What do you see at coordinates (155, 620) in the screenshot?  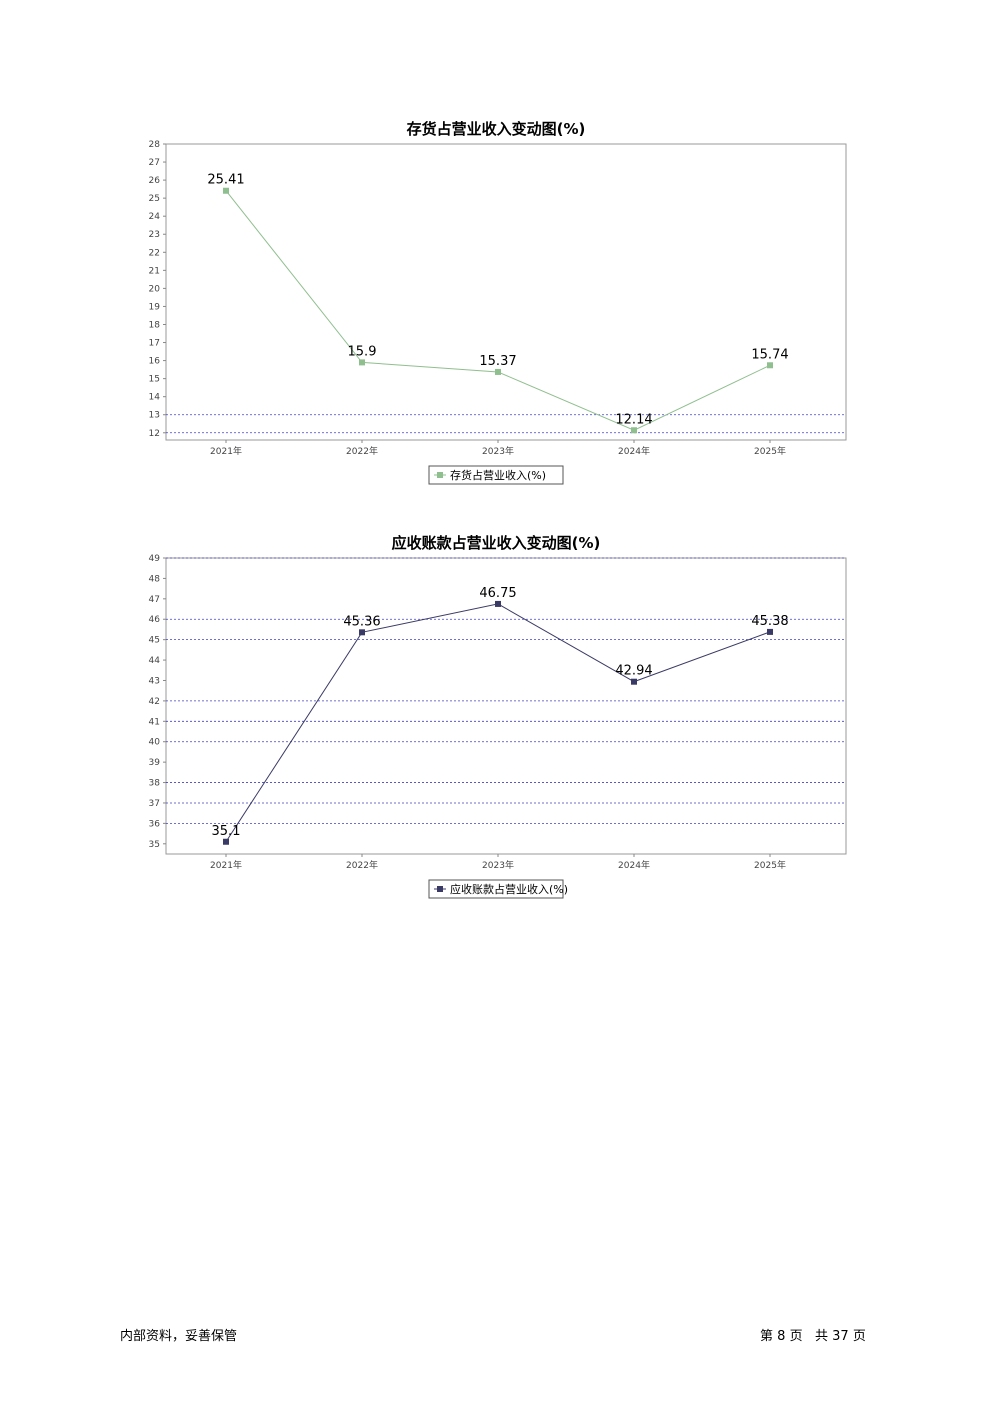 I see `y-tick-label: 46` at bounding box center [155, 620].